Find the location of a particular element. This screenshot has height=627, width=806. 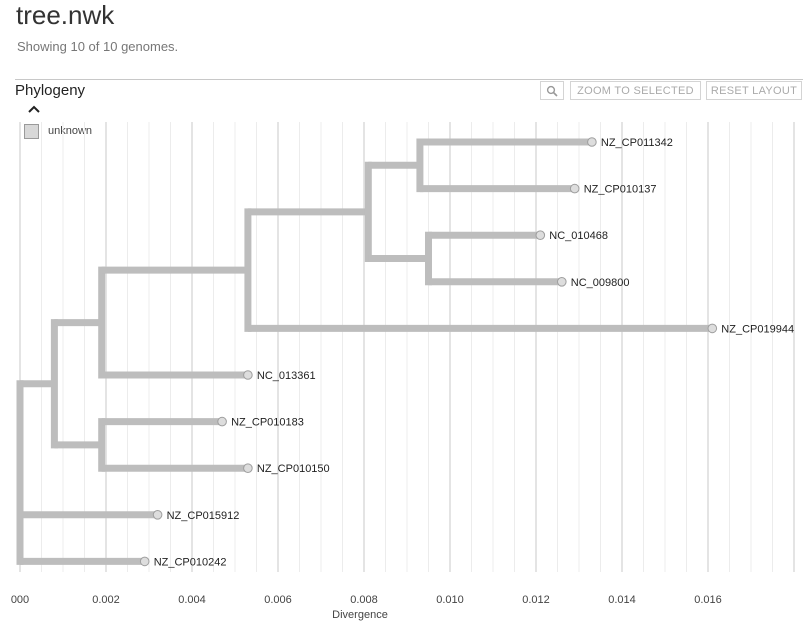

leaf-label: NZ_CP011342 is located at coordinates (637, 143).